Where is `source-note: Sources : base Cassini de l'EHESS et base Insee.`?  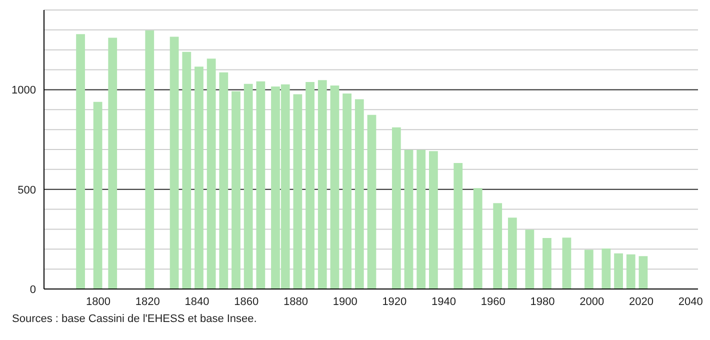
source-note: Sources : base Cassini de l'EHESS et base Insee. is located at coordinates (135, 319).